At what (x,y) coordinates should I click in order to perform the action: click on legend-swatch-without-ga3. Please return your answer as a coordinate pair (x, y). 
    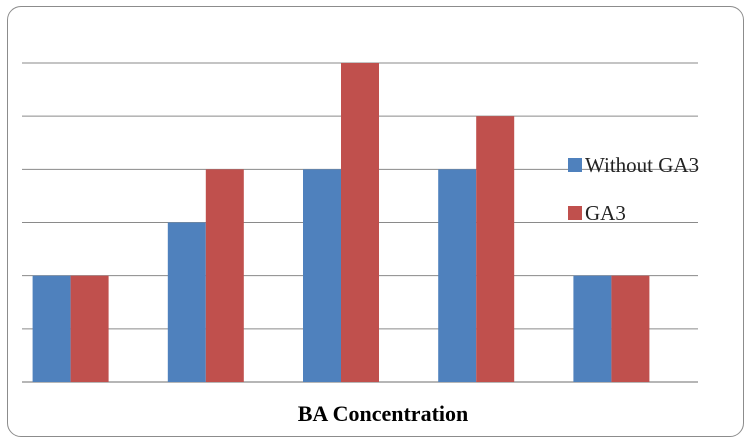
    Looking at the image, I should click on (575, 165).